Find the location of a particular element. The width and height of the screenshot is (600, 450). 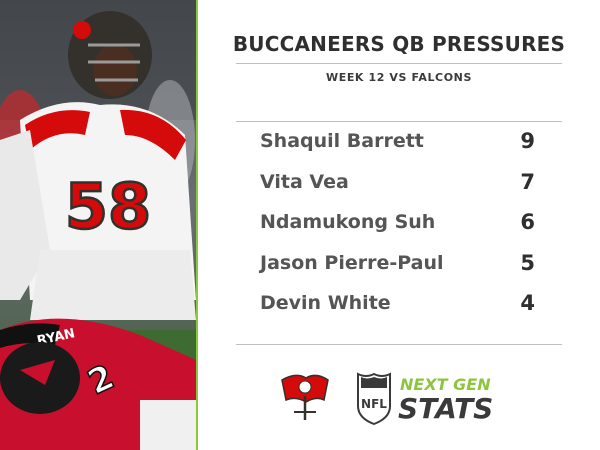

next-gen-stats-logo: NEXT GEN STATS is located at coordinates (445, 400).